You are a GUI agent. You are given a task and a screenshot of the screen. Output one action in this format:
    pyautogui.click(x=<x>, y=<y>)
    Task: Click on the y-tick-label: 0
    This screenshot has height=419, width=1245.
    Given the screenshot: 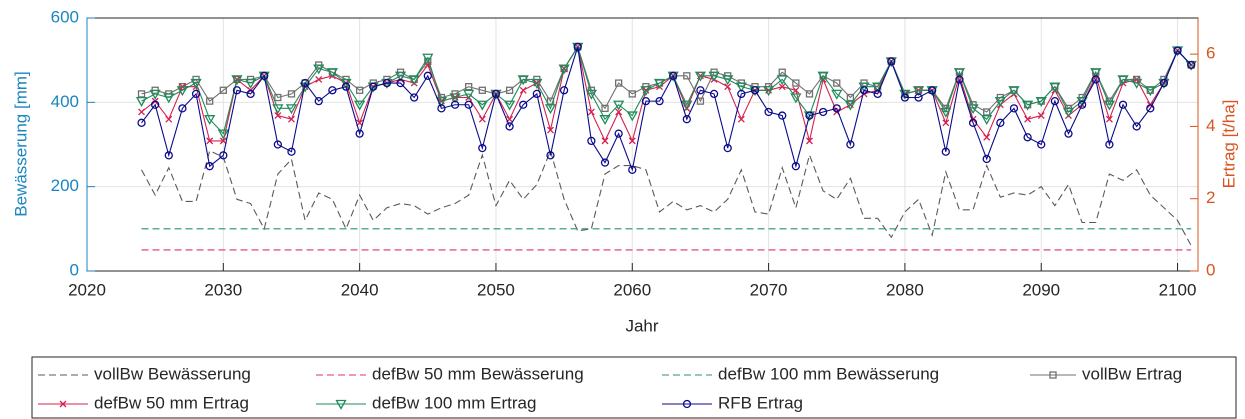 What is the action you would take?
    pyautogui.click(x=74, y=269)
    